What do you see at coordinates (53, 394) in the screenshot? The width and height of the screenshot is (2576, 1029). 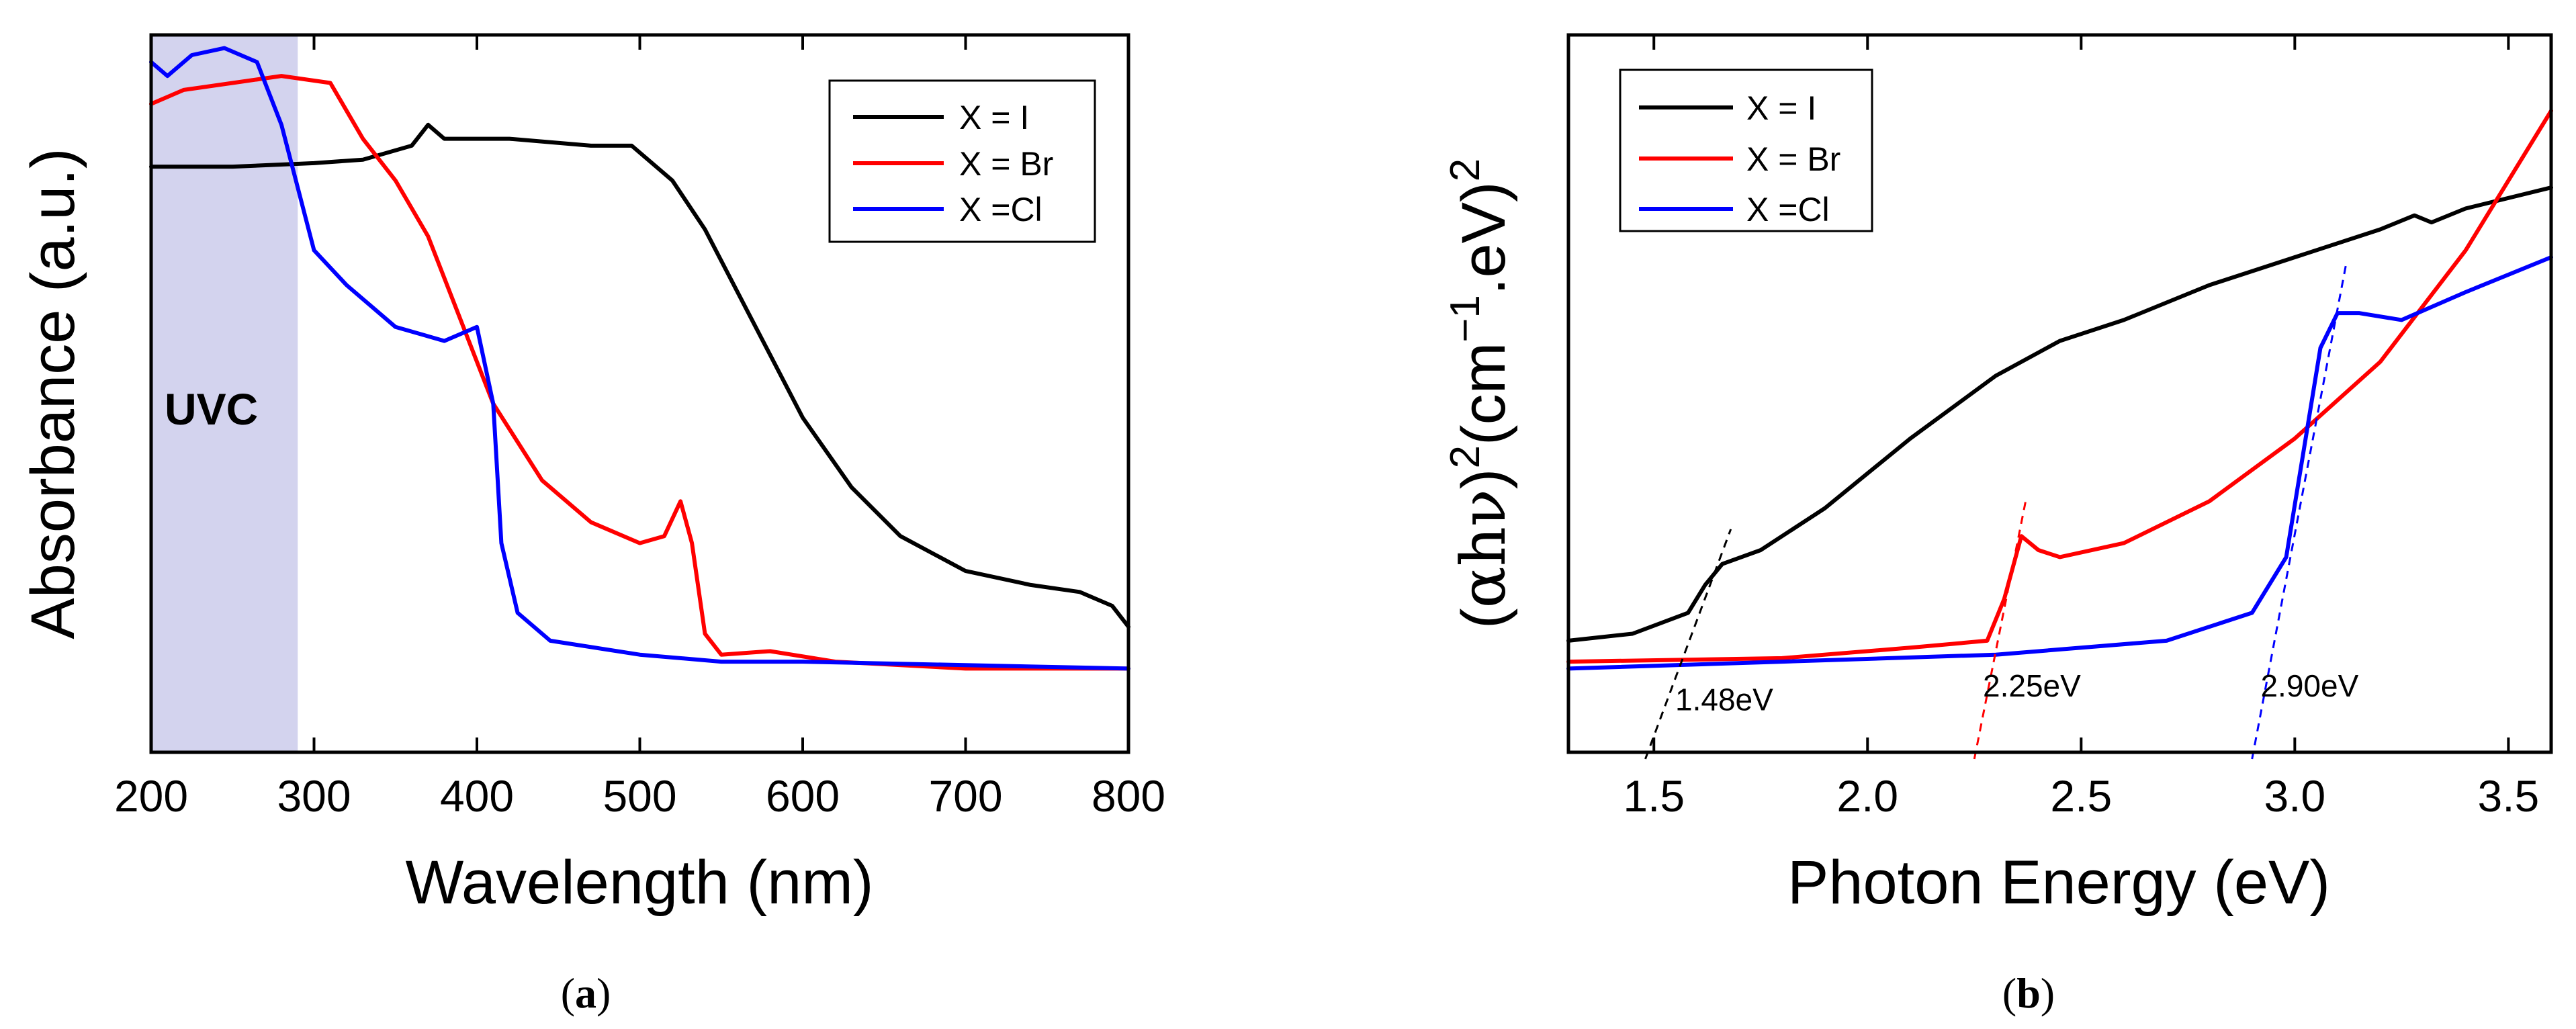 I see `panel-a-y-axis-label: Absorbance (a.u.)` at bounding box center [53, 394].